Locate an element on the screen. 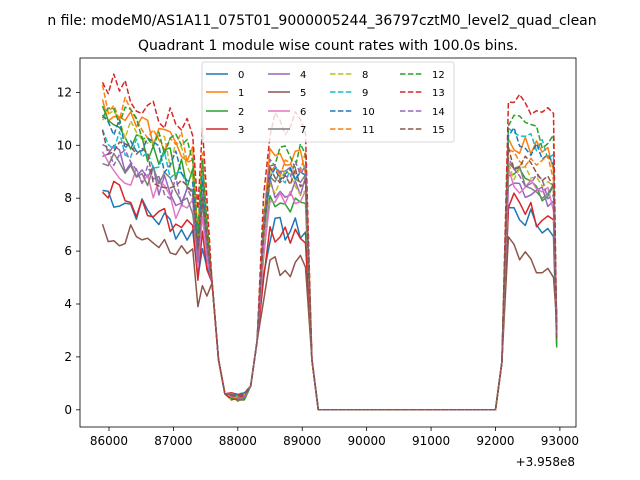 This screenshot has width=640, height=480. legend-label-3: 3 is located at coordinates (241, 130).